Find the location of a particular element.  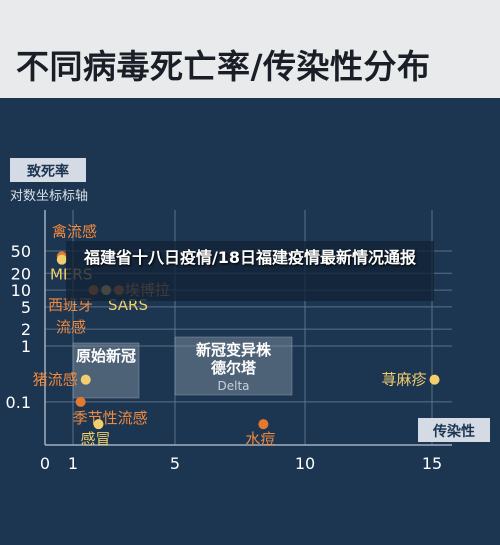

point-label: 水痘 is located at coordinates (260, 439).